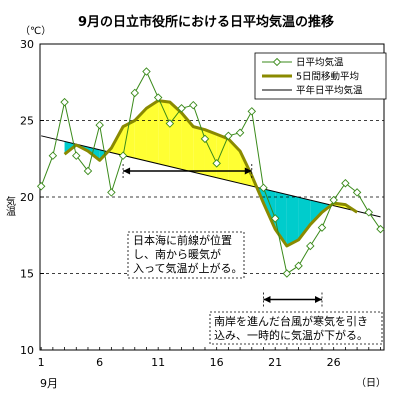  What do you see at coordinates (99, 362) in the screenshot?
I see `x-tick-label: 6` at bounding box center [99, 362].